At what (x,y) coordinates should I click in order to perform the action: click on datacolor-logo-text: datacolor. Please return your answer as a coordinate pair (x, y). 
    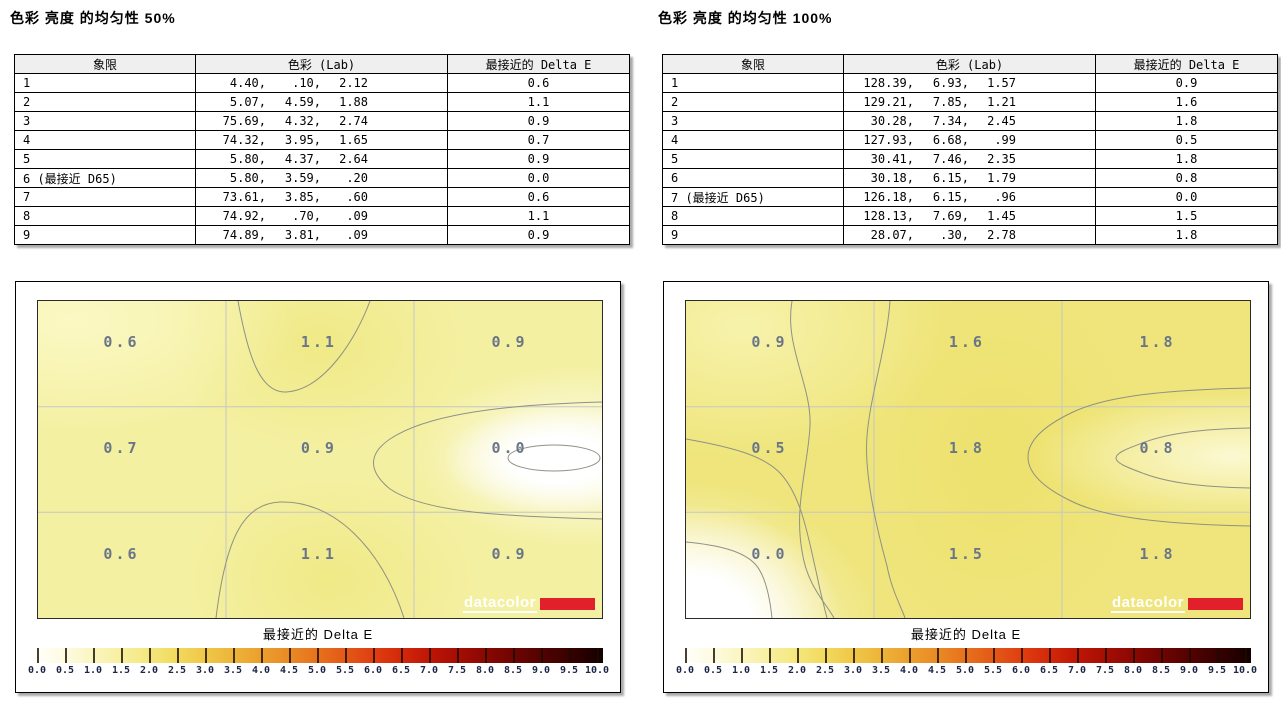
    Looking at the image, I should click on (499, 603).